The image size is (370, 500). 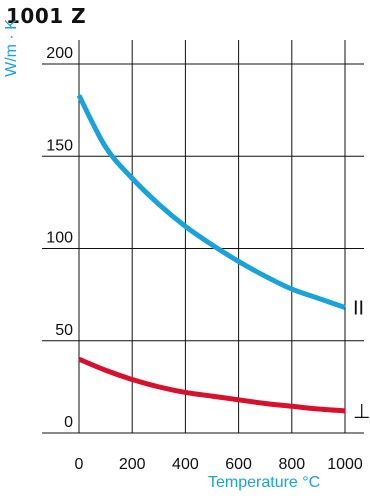 I want to click on x-tick-label-5: 1000, so click(x=345, y=464).